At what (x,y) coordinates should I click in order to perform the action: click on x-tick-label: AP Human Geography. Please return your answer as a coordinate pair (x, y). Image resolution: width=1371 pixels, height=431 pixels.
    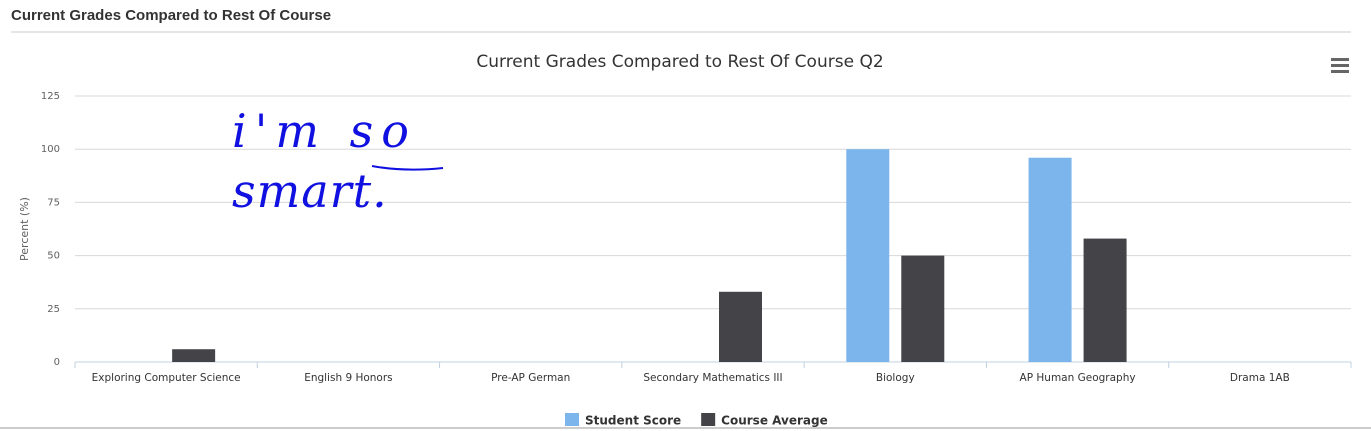
    Looking at the image, I should click on (1078, 378).